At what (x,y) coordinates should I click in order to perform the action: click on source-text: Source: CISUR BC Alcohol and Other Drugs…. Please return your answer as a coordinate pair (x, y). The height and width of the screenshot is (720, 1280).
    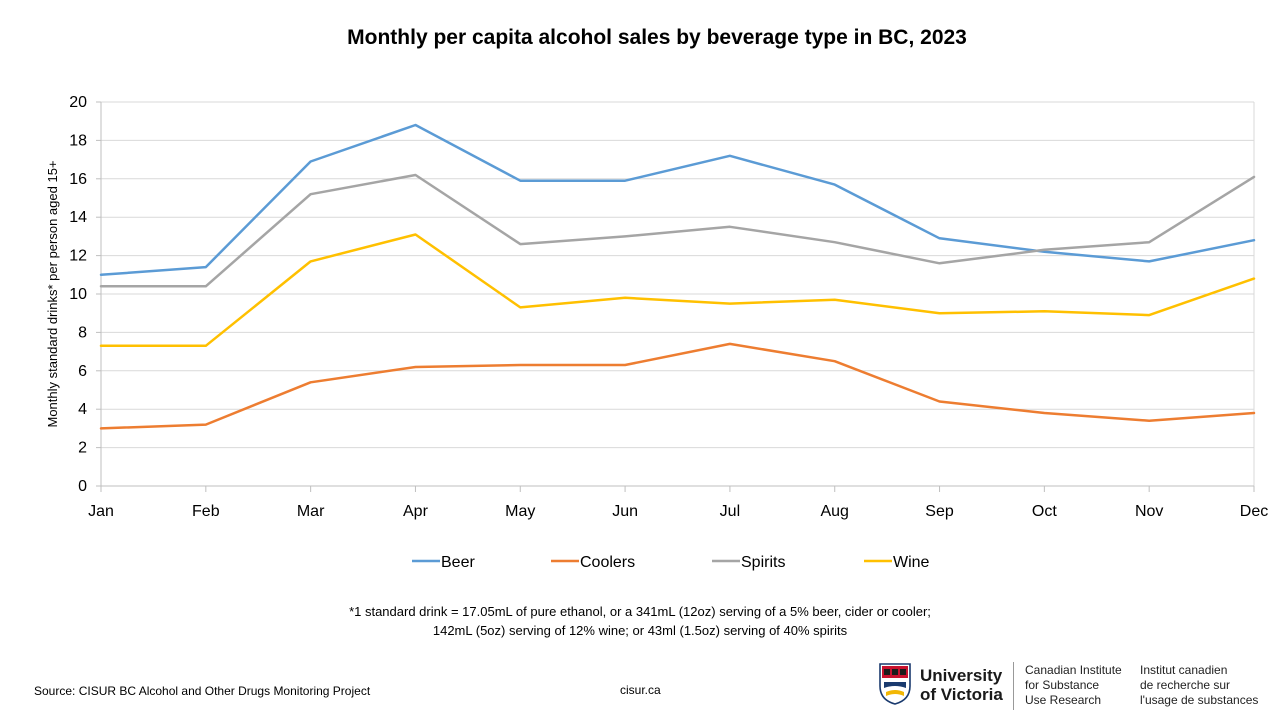
    Looking at the image, I should click on (202, 691).